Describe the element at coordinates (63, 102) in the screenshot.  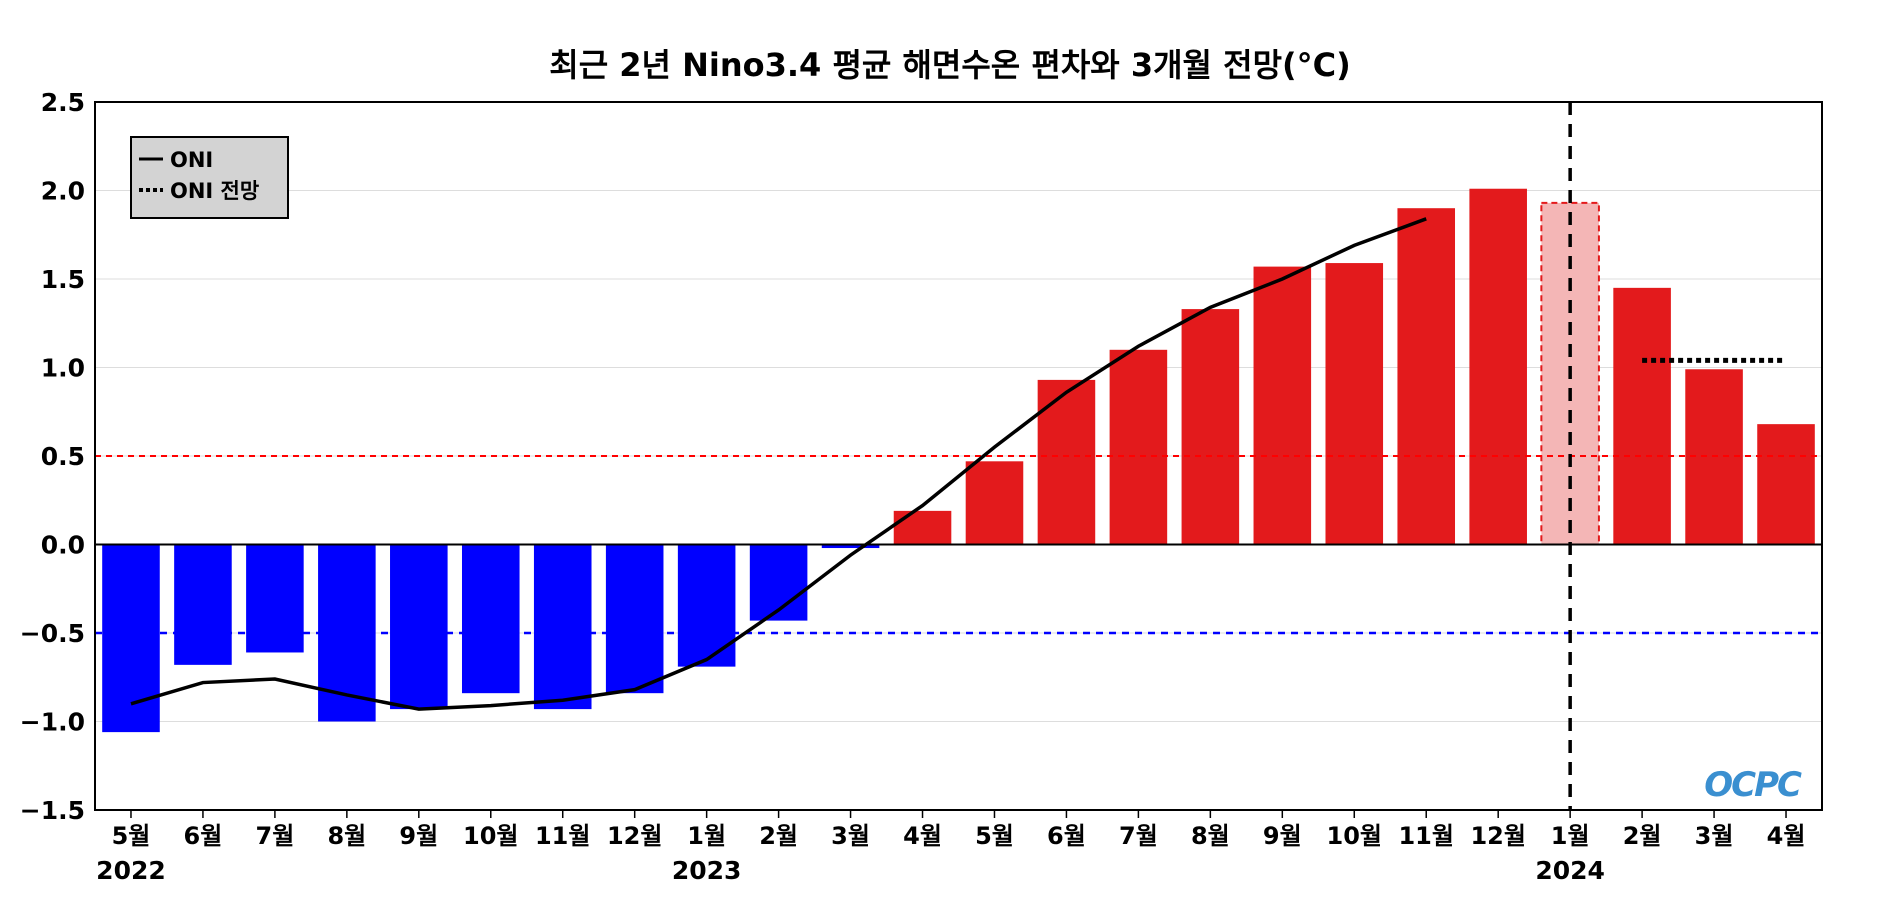
I see `y-tick-label: 2.5` at that location.